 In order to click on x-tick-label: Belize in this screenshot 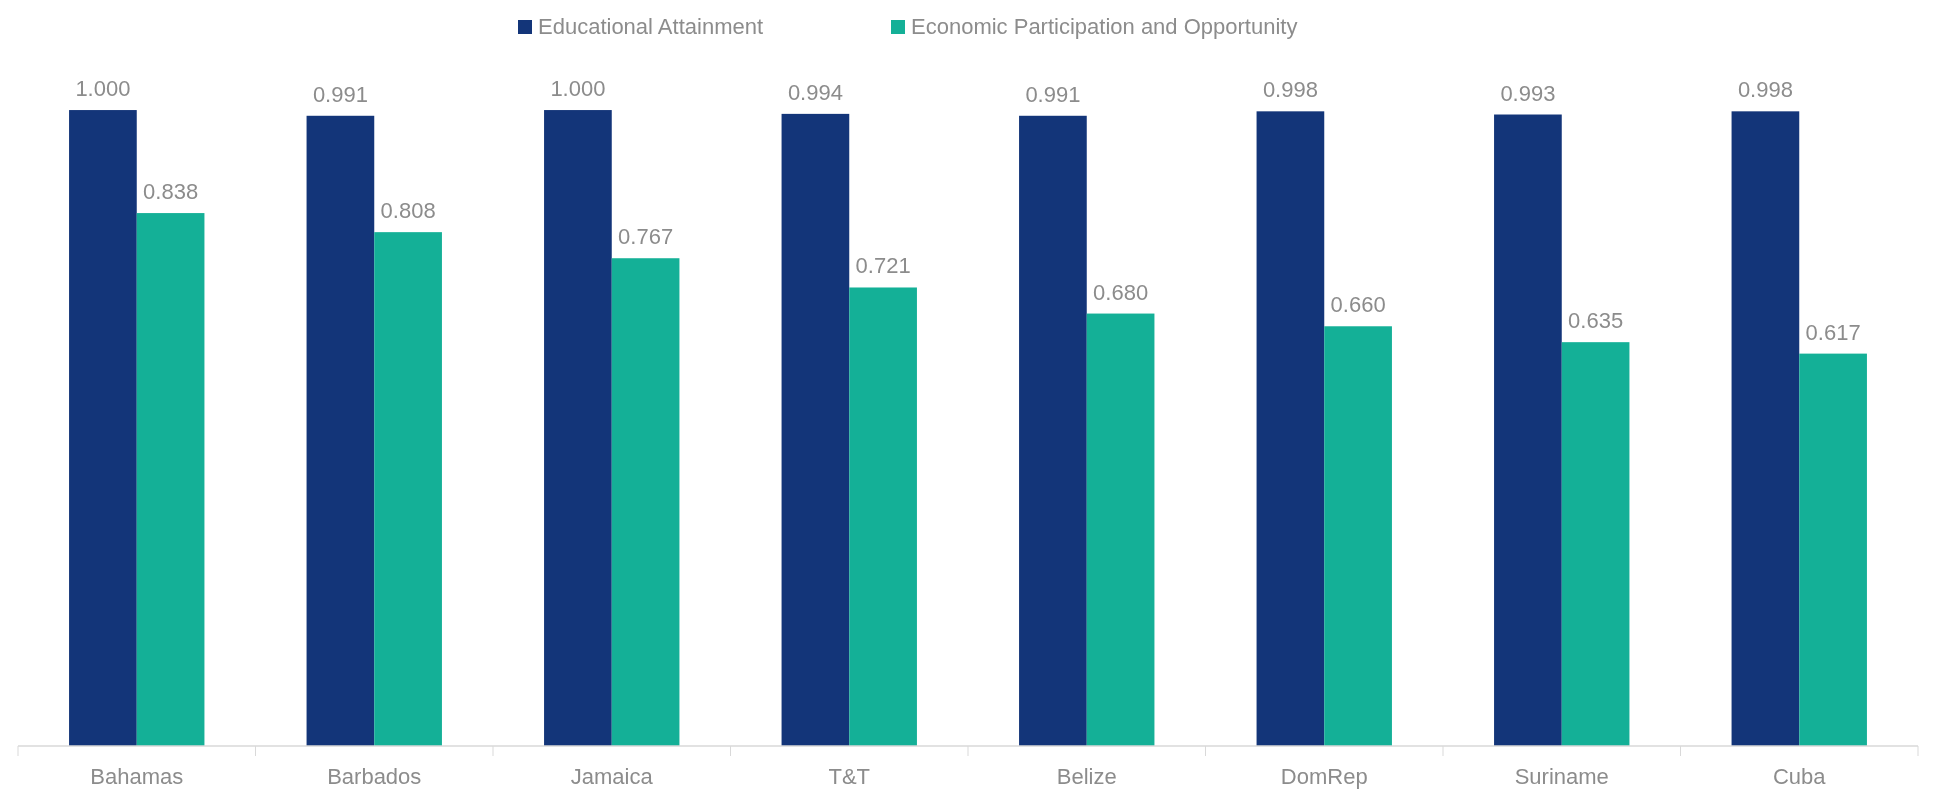, I will do `click(1086, 776)`.